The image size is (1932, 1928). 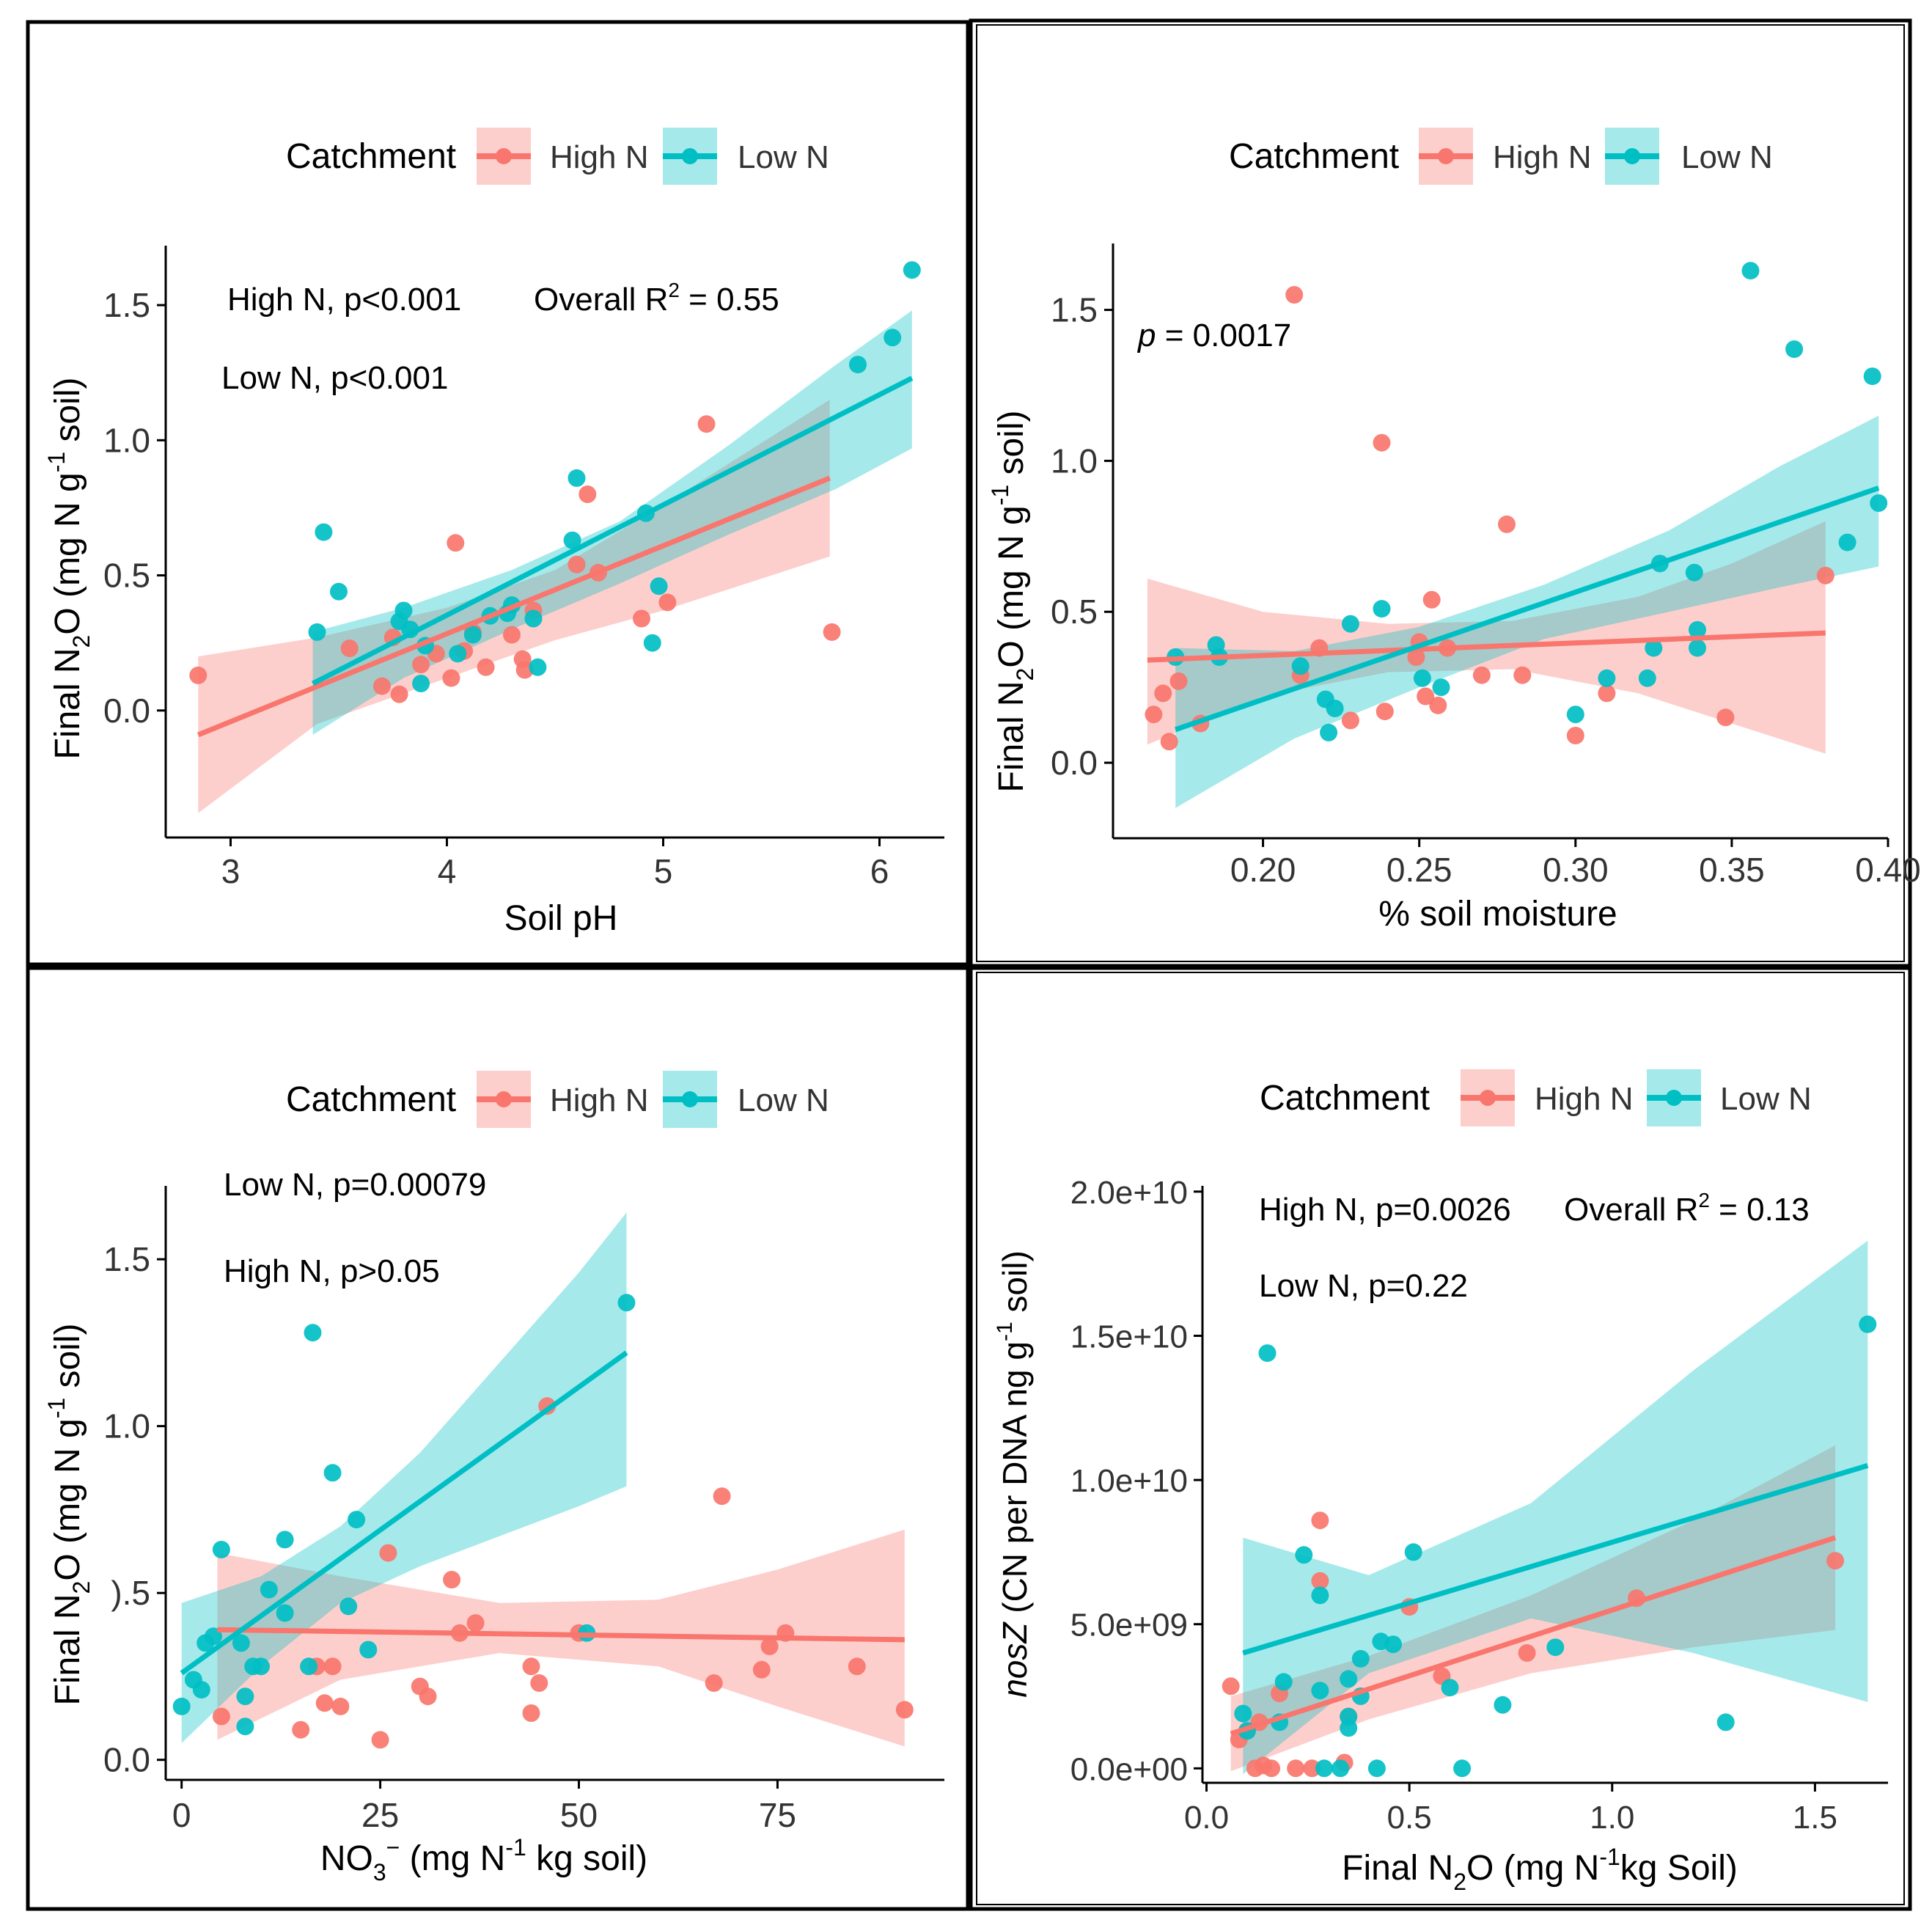 I want to click on plot-area: 3 4 5 6 0.0 0.5 1.0 1.5, so click(x=523, y=568).